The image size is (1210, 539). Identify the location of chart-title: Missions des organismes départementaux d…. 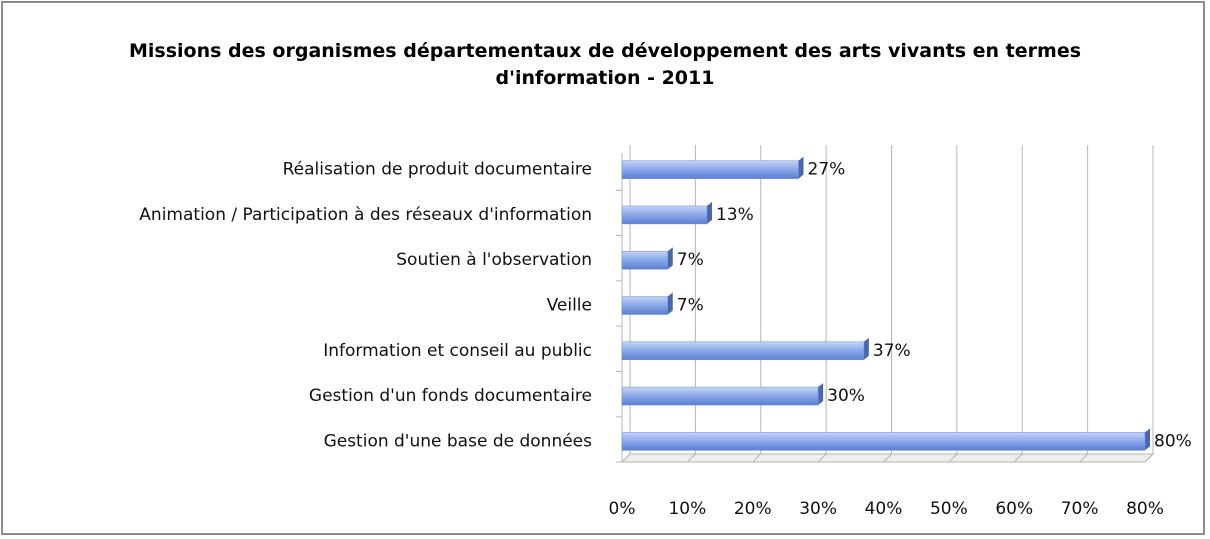
(605, 64).